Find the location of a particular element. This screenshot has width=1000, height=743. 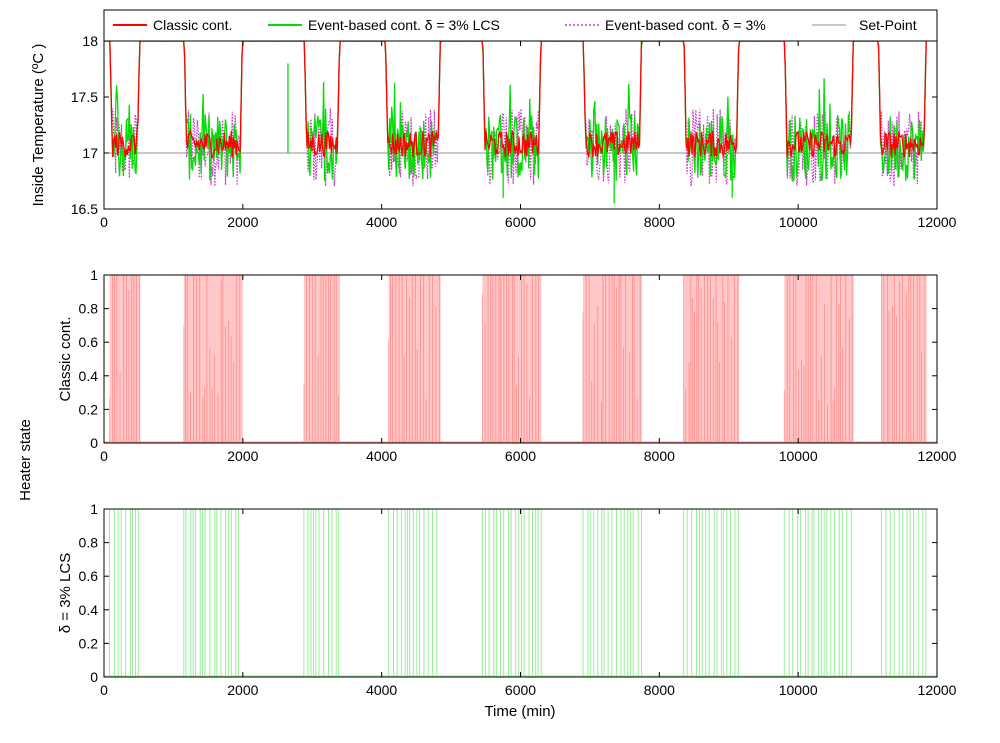

legend-box is located at coordinates (520, 25).